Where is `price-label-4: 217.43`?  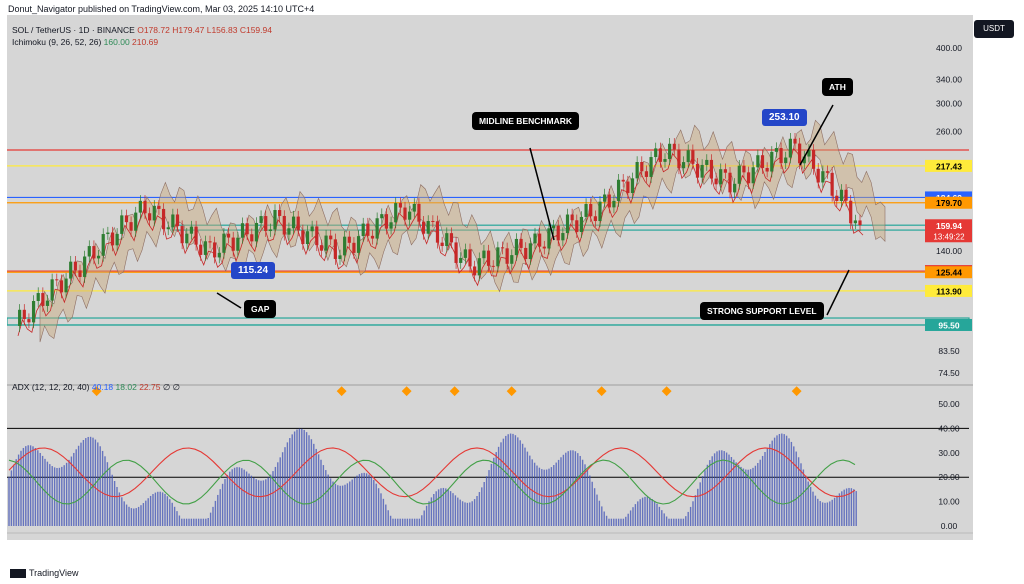 price-label-4: 217.43 is located at coordinates (949, 166).